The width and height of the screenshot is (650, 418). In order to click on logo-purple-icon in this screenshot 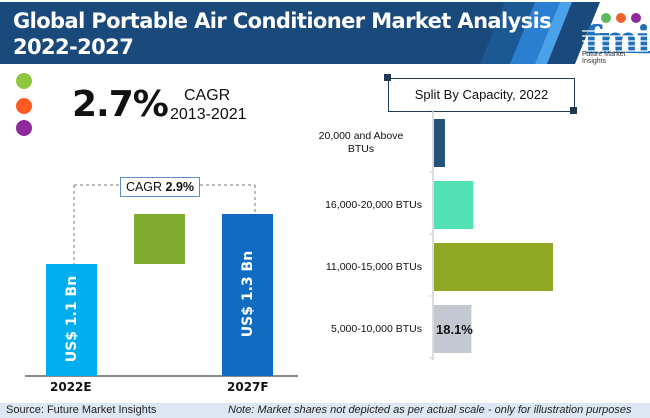, I will do `click(636, 18)`.